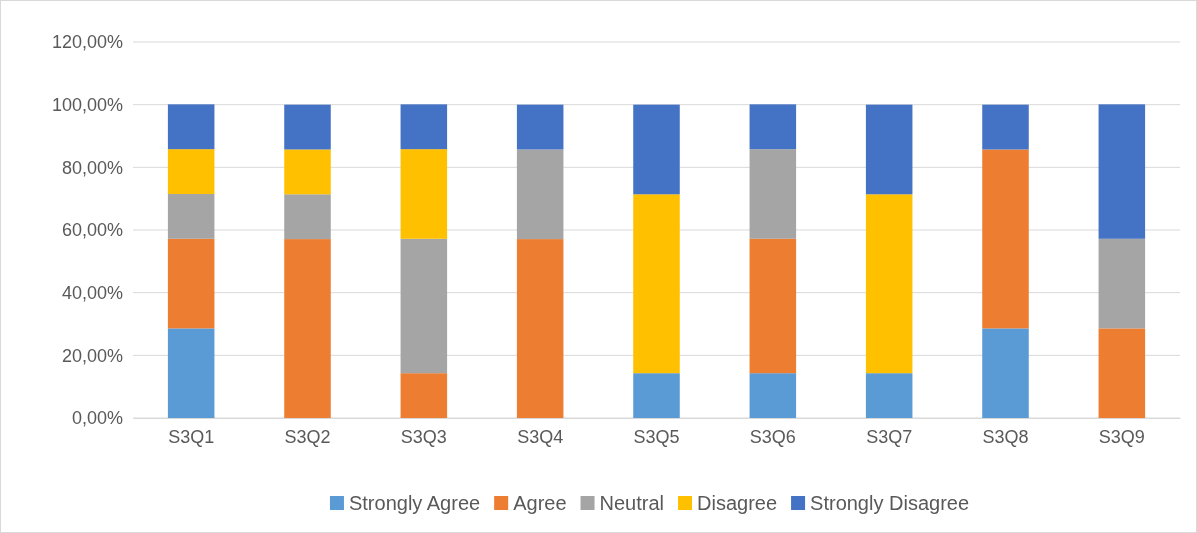 Image resolution: width=1197 pixels, height=533 pixels. Describe the element at coordinates (540, 436) in the screenshot. I see `x-tick-label: S3Q4` at that location.